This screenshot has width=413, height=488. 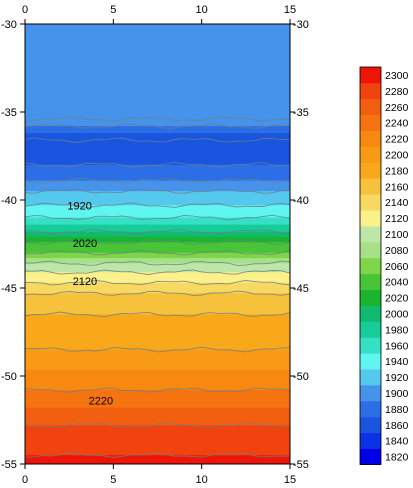 What do you see at coordinates (397, 92) in the screenshot?
I see `colorbar-tick-label: 2280` at bounding box center [397, 92].